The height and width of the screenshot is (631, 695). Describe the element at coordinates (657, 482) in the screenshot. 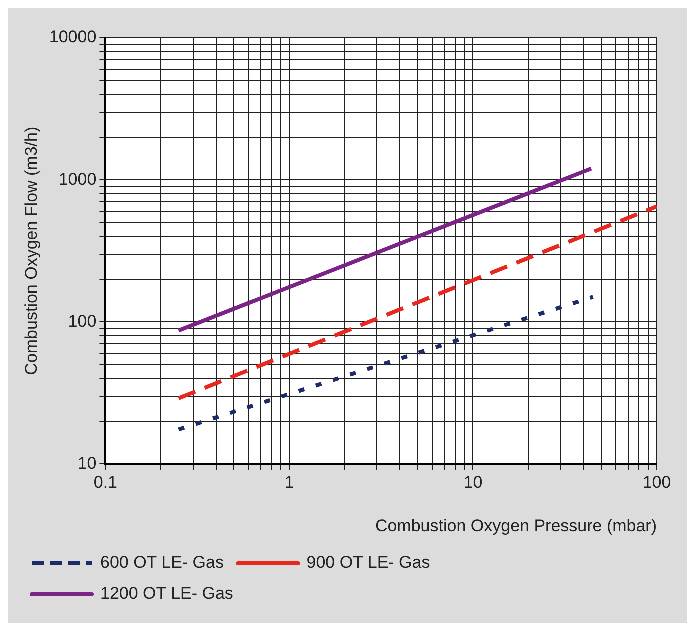

I see `x-tick-label: 100` at that location.